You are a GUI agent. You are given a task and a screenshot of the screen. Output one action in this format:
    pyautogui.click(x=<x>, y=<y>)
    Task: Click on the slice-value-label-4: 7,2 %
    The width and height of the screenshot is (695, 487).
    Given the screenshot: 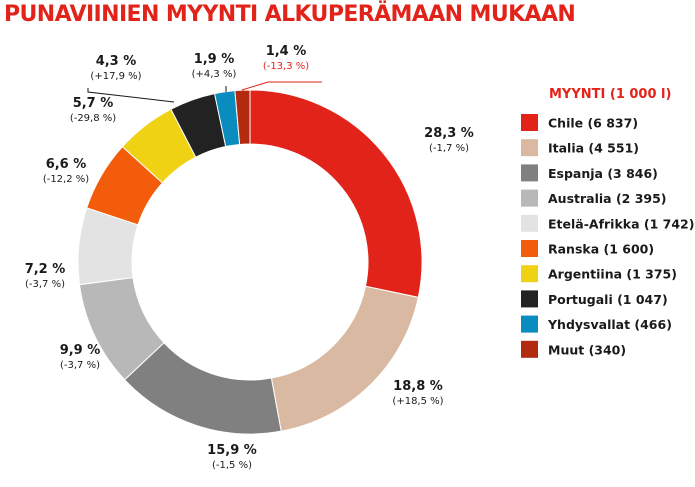 What is the action you would take?
    pyautogui.click(x=45, y=269)
    